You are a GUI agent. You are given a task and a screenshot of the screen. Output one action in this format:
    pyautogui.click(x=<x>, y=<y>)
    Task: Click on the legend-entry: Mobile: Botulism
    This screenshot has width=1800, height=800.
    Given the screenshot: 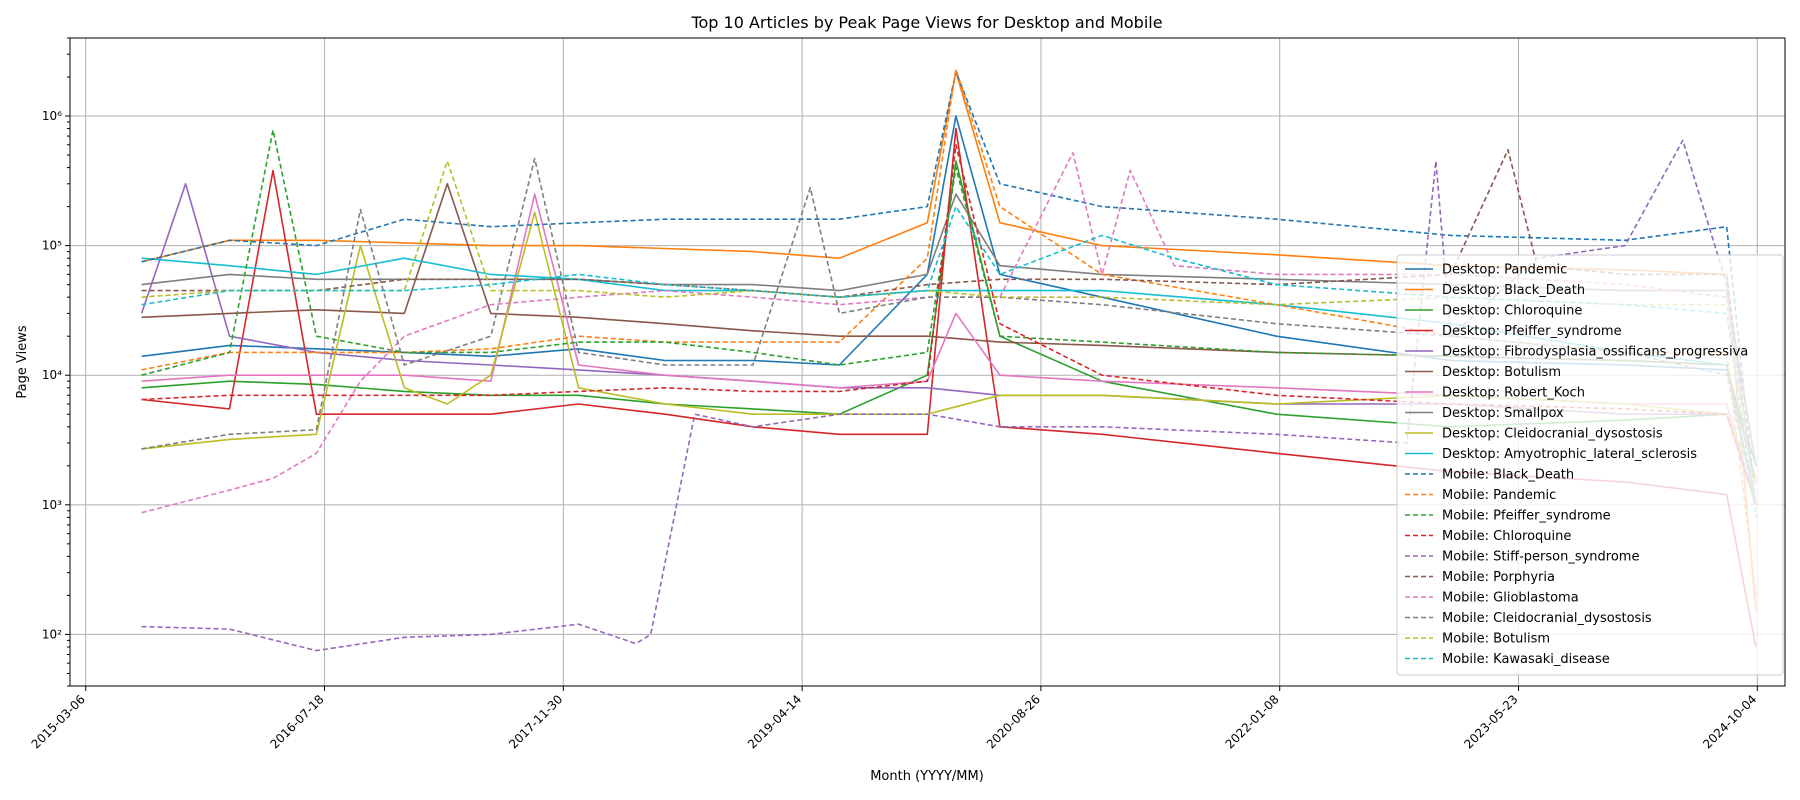 What is the action you would take?
    pyautogui.click(x=1496, y=639)
    